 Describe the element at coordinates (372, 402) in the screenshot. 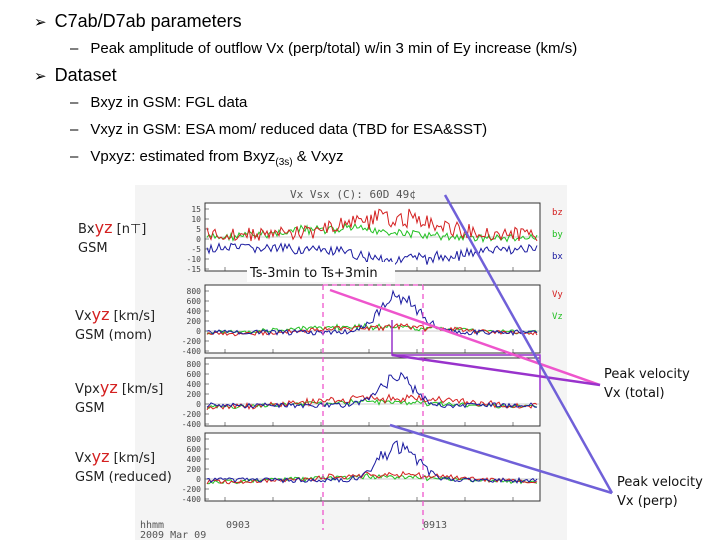

I see `trace-vpz` at that location.